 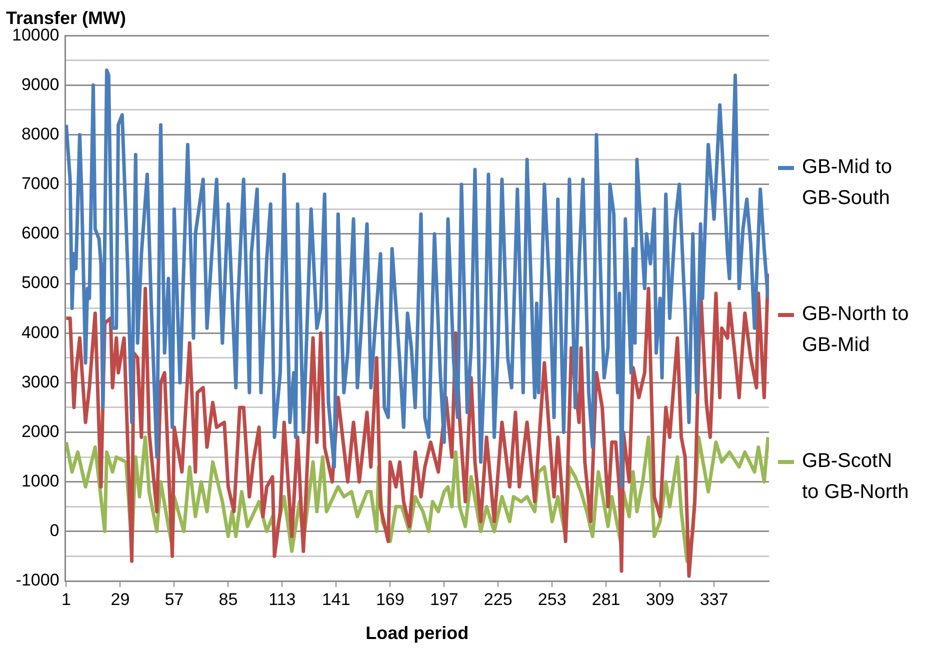 I want to click on x-axis-title: Load period, so click(x=417, y=633).